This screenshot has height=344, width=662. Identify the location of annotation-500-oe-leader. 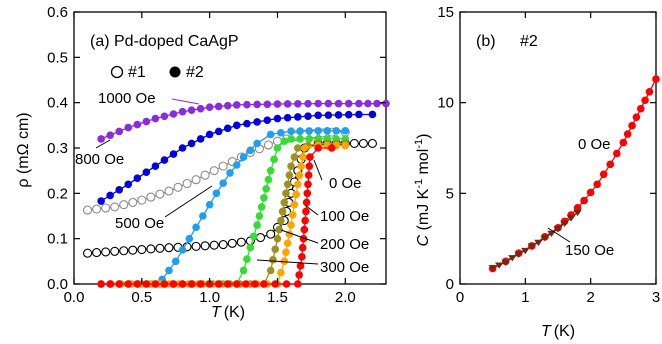
(188, 201).